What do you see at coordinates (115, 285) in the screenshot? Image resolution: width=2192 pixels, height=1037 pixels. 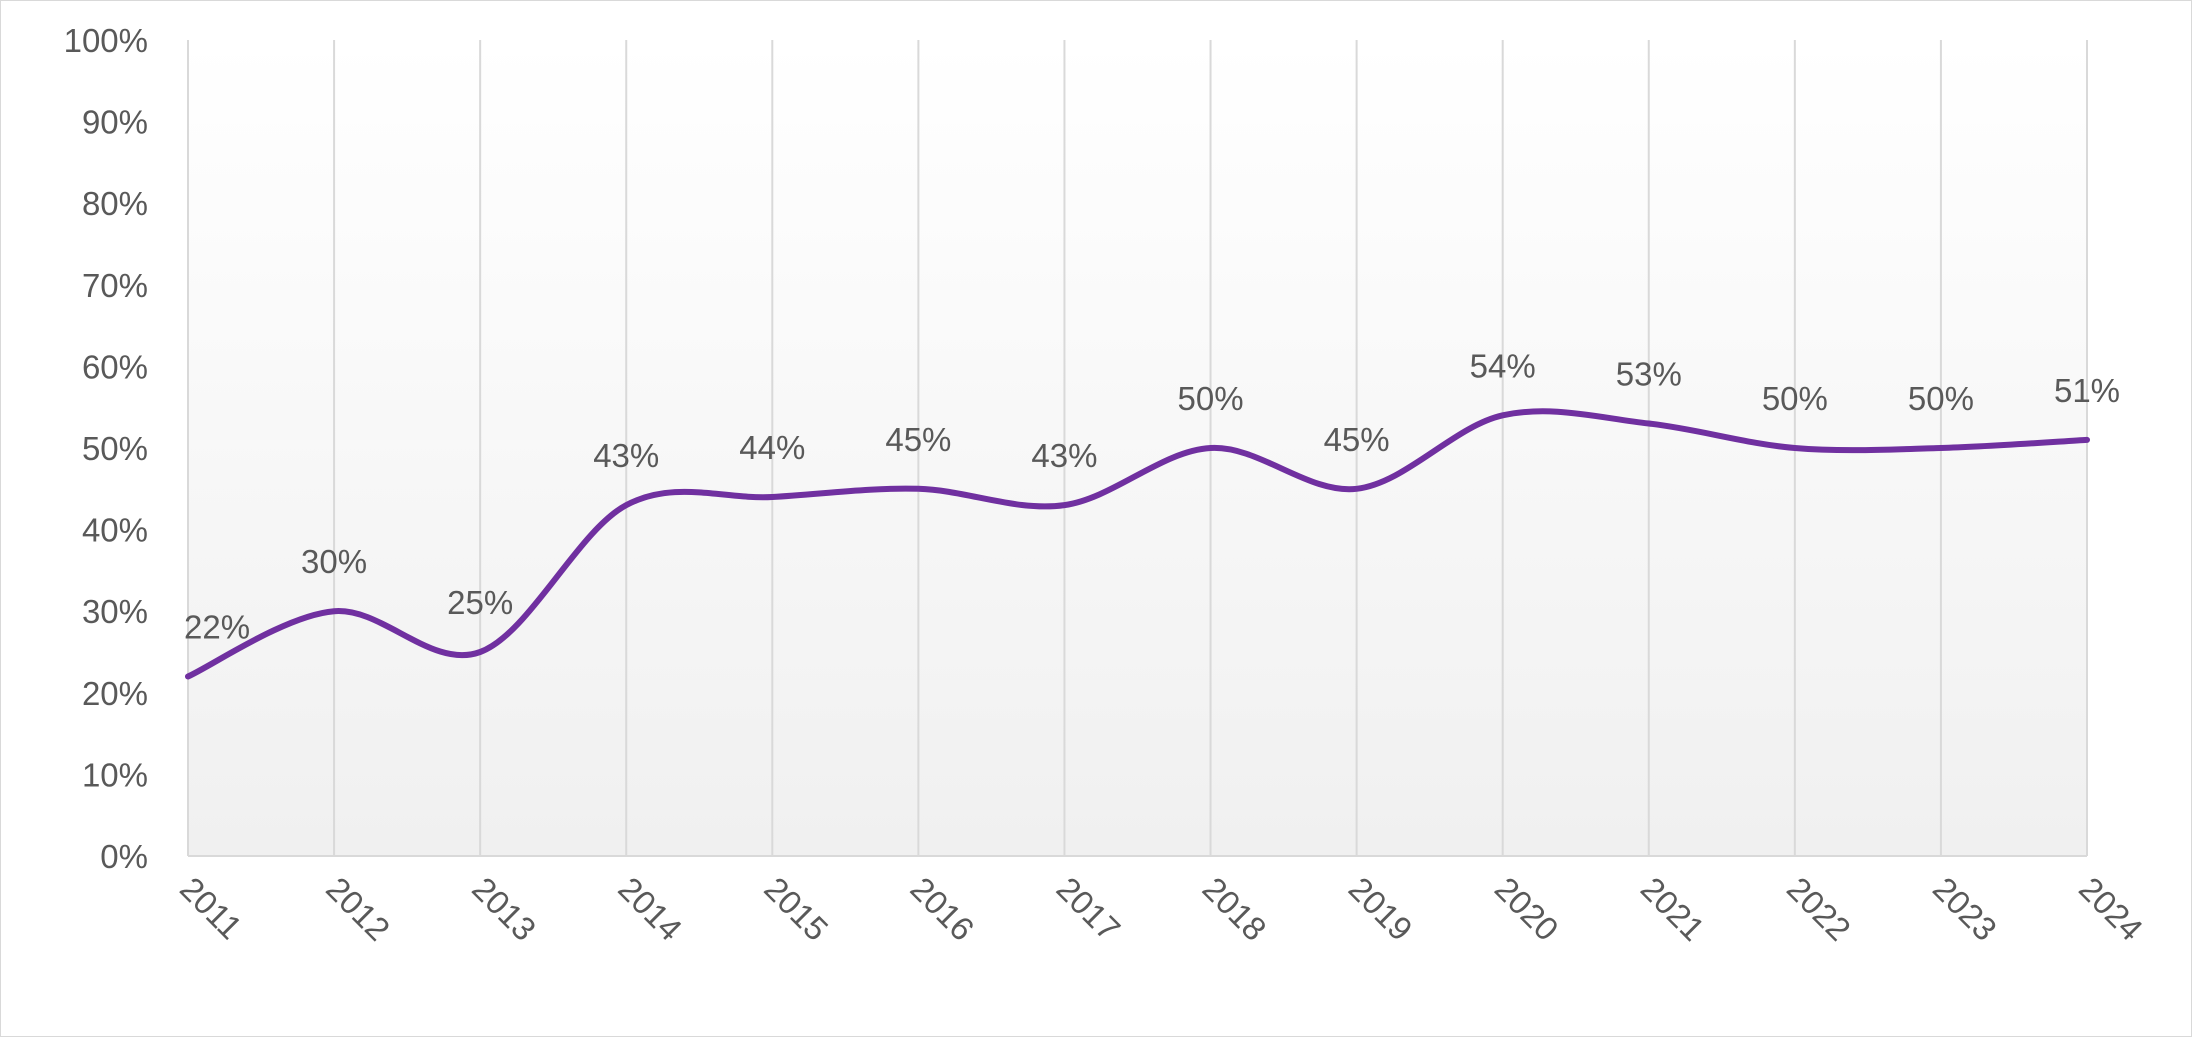 I see `y-tick-label: 70%` at bounding box center [115, 285].